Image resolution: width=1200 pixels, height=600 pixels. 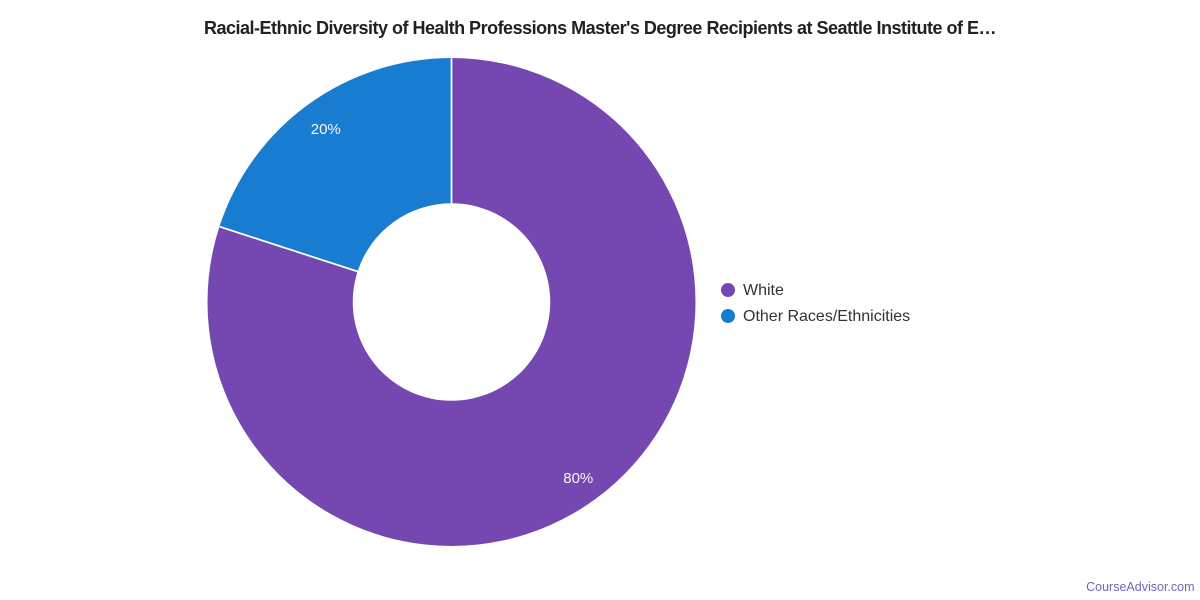 I want to click on svg-text: 20%, so click(x=326, y=129).